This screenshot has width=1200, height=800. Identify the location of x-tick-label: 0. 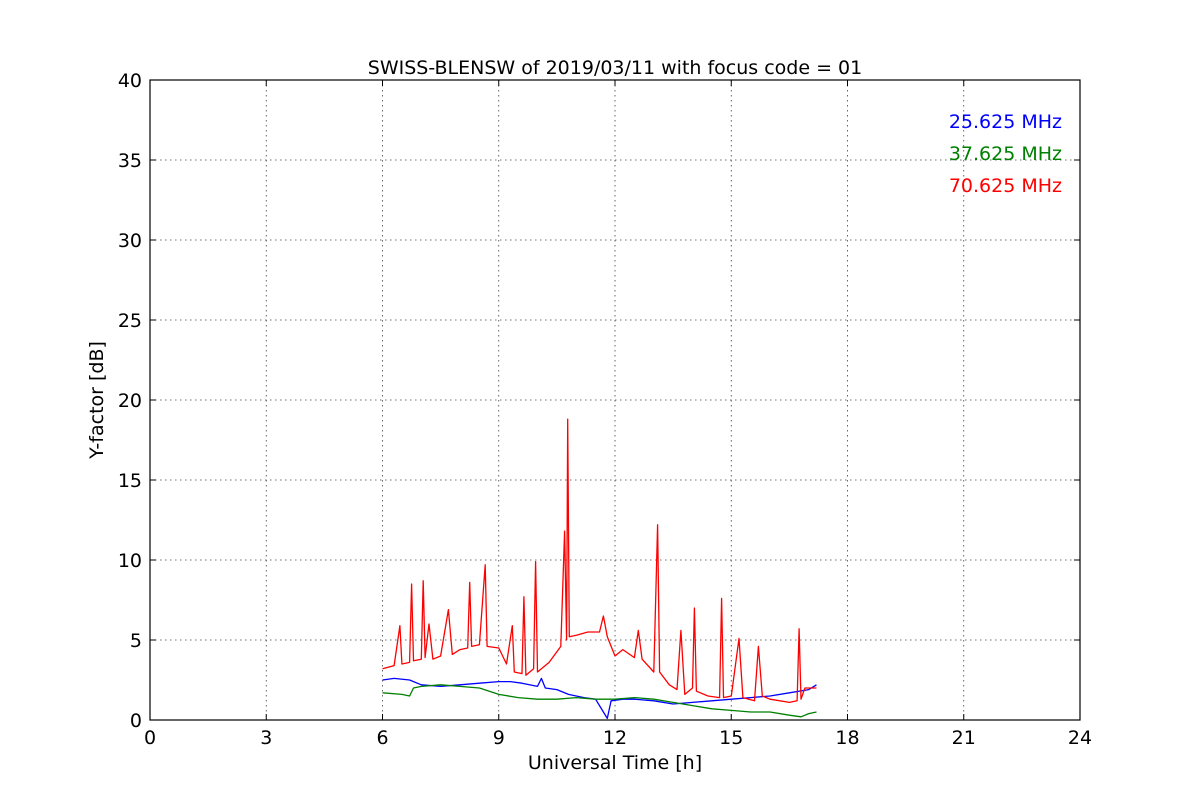
(150, 738).